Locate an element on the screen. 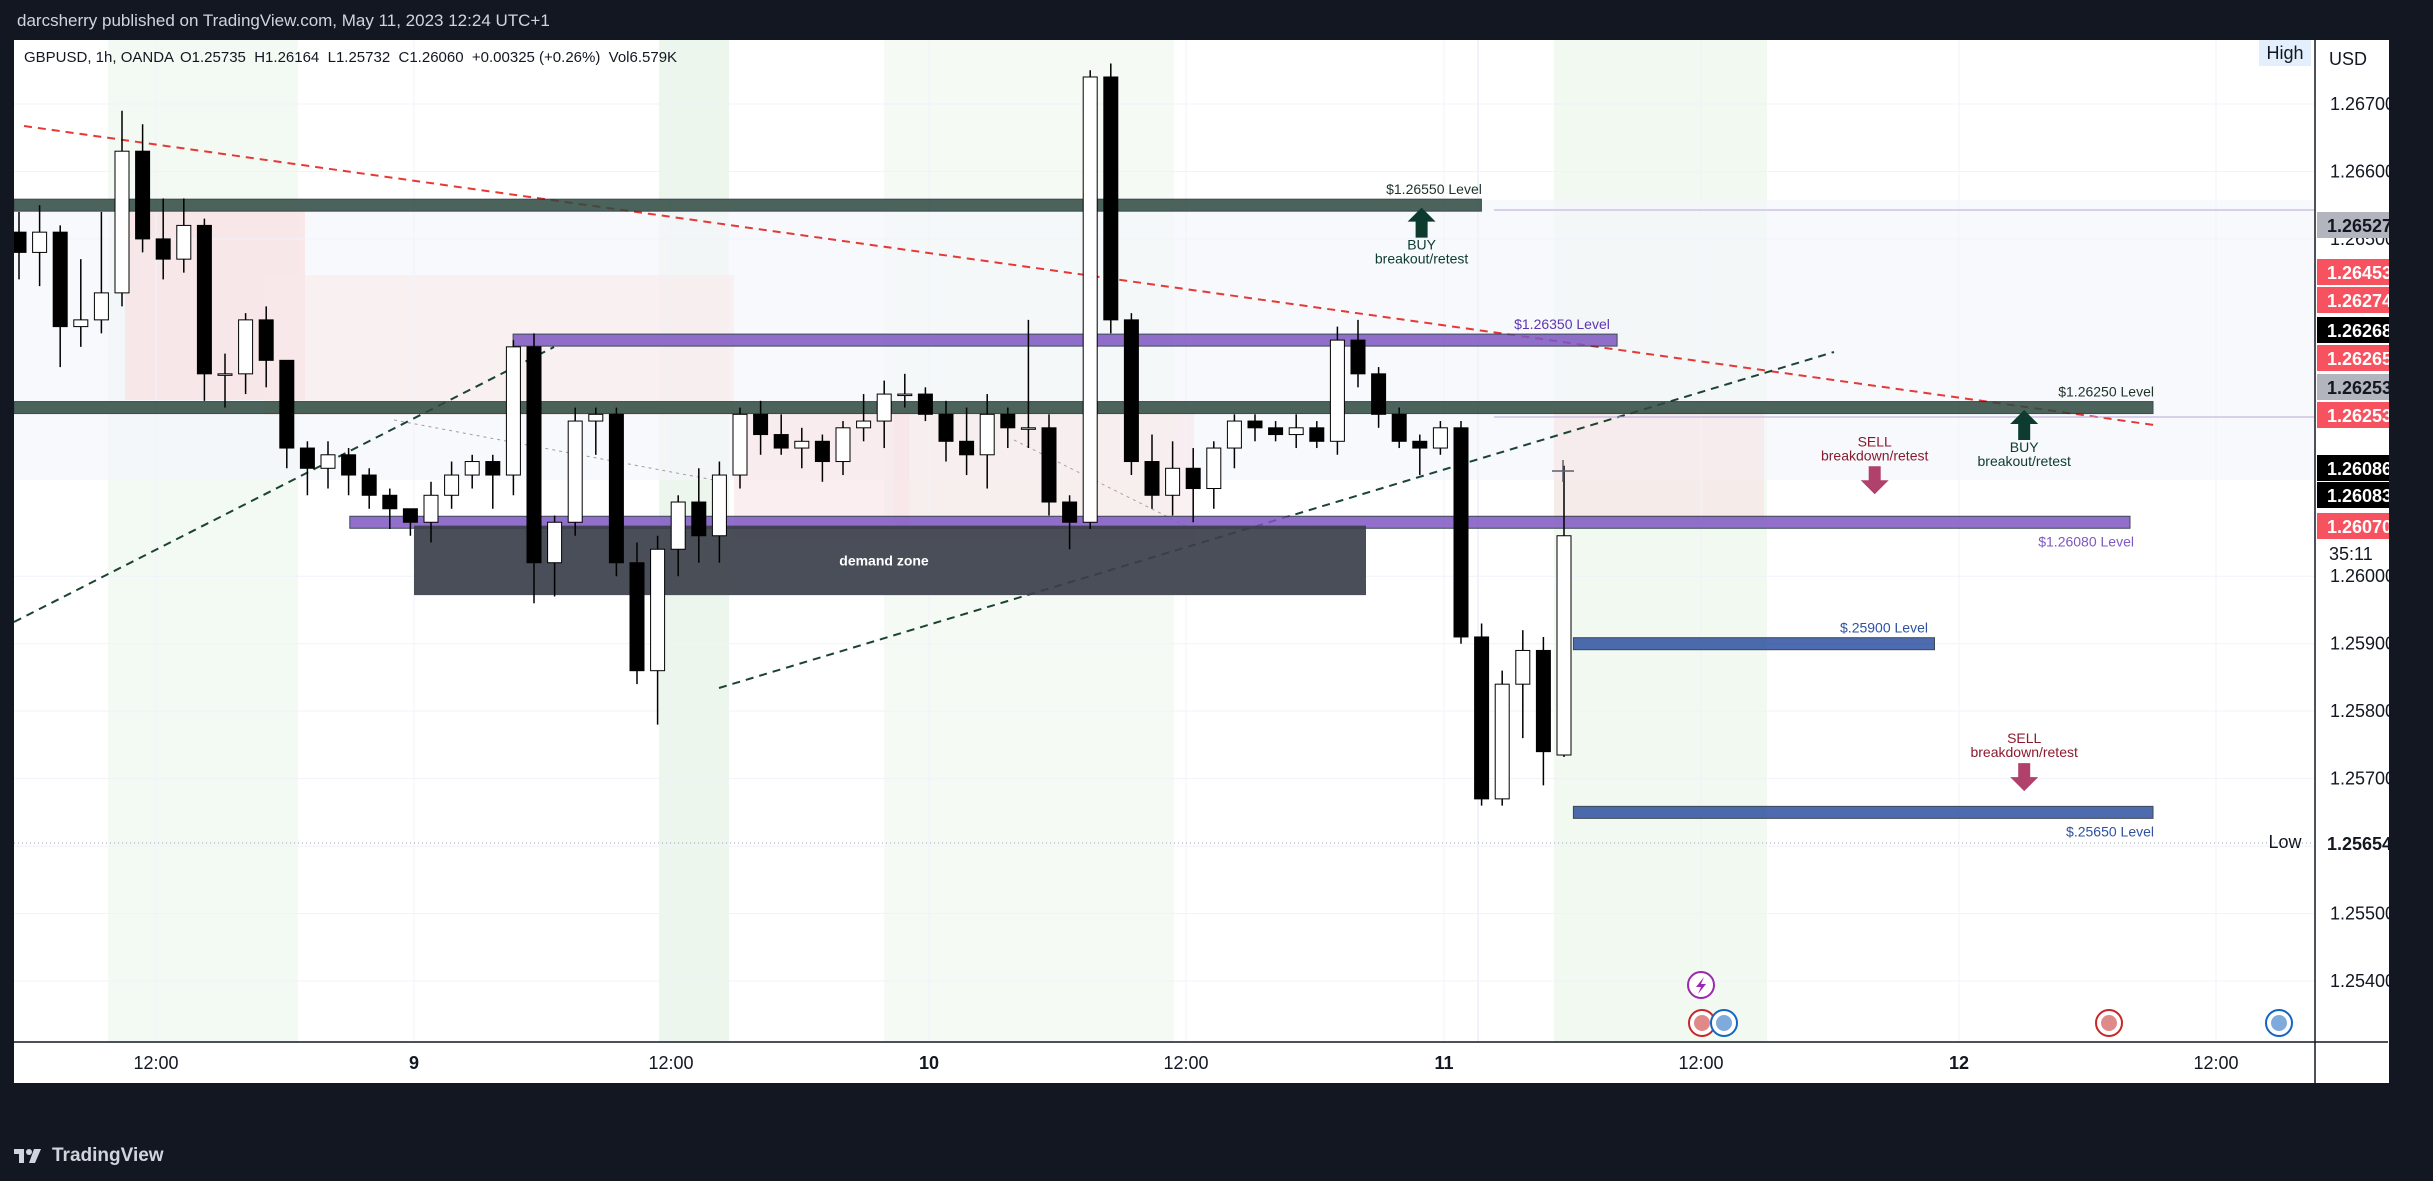 Image resolution: width=2433 pixels, height=1181 pixels. brand-label: TradingView is located at coordinates (108, 1155).